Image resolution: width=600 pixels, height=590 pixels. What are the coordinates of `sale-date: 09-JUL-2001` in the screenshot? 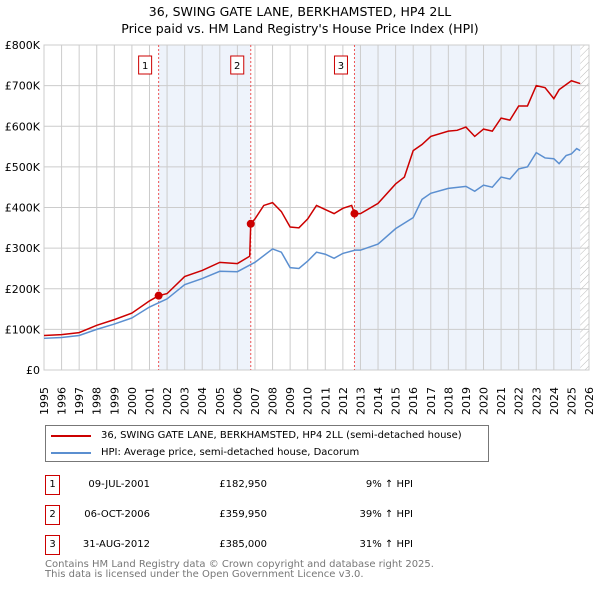 It's located at (119, 484).